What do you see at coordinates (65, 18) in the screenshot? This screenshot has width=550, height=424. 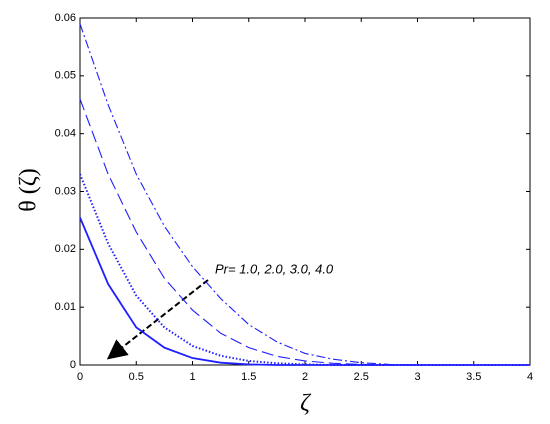 I see `y-tick-label: 0.06` at bounding box center [65, 18].